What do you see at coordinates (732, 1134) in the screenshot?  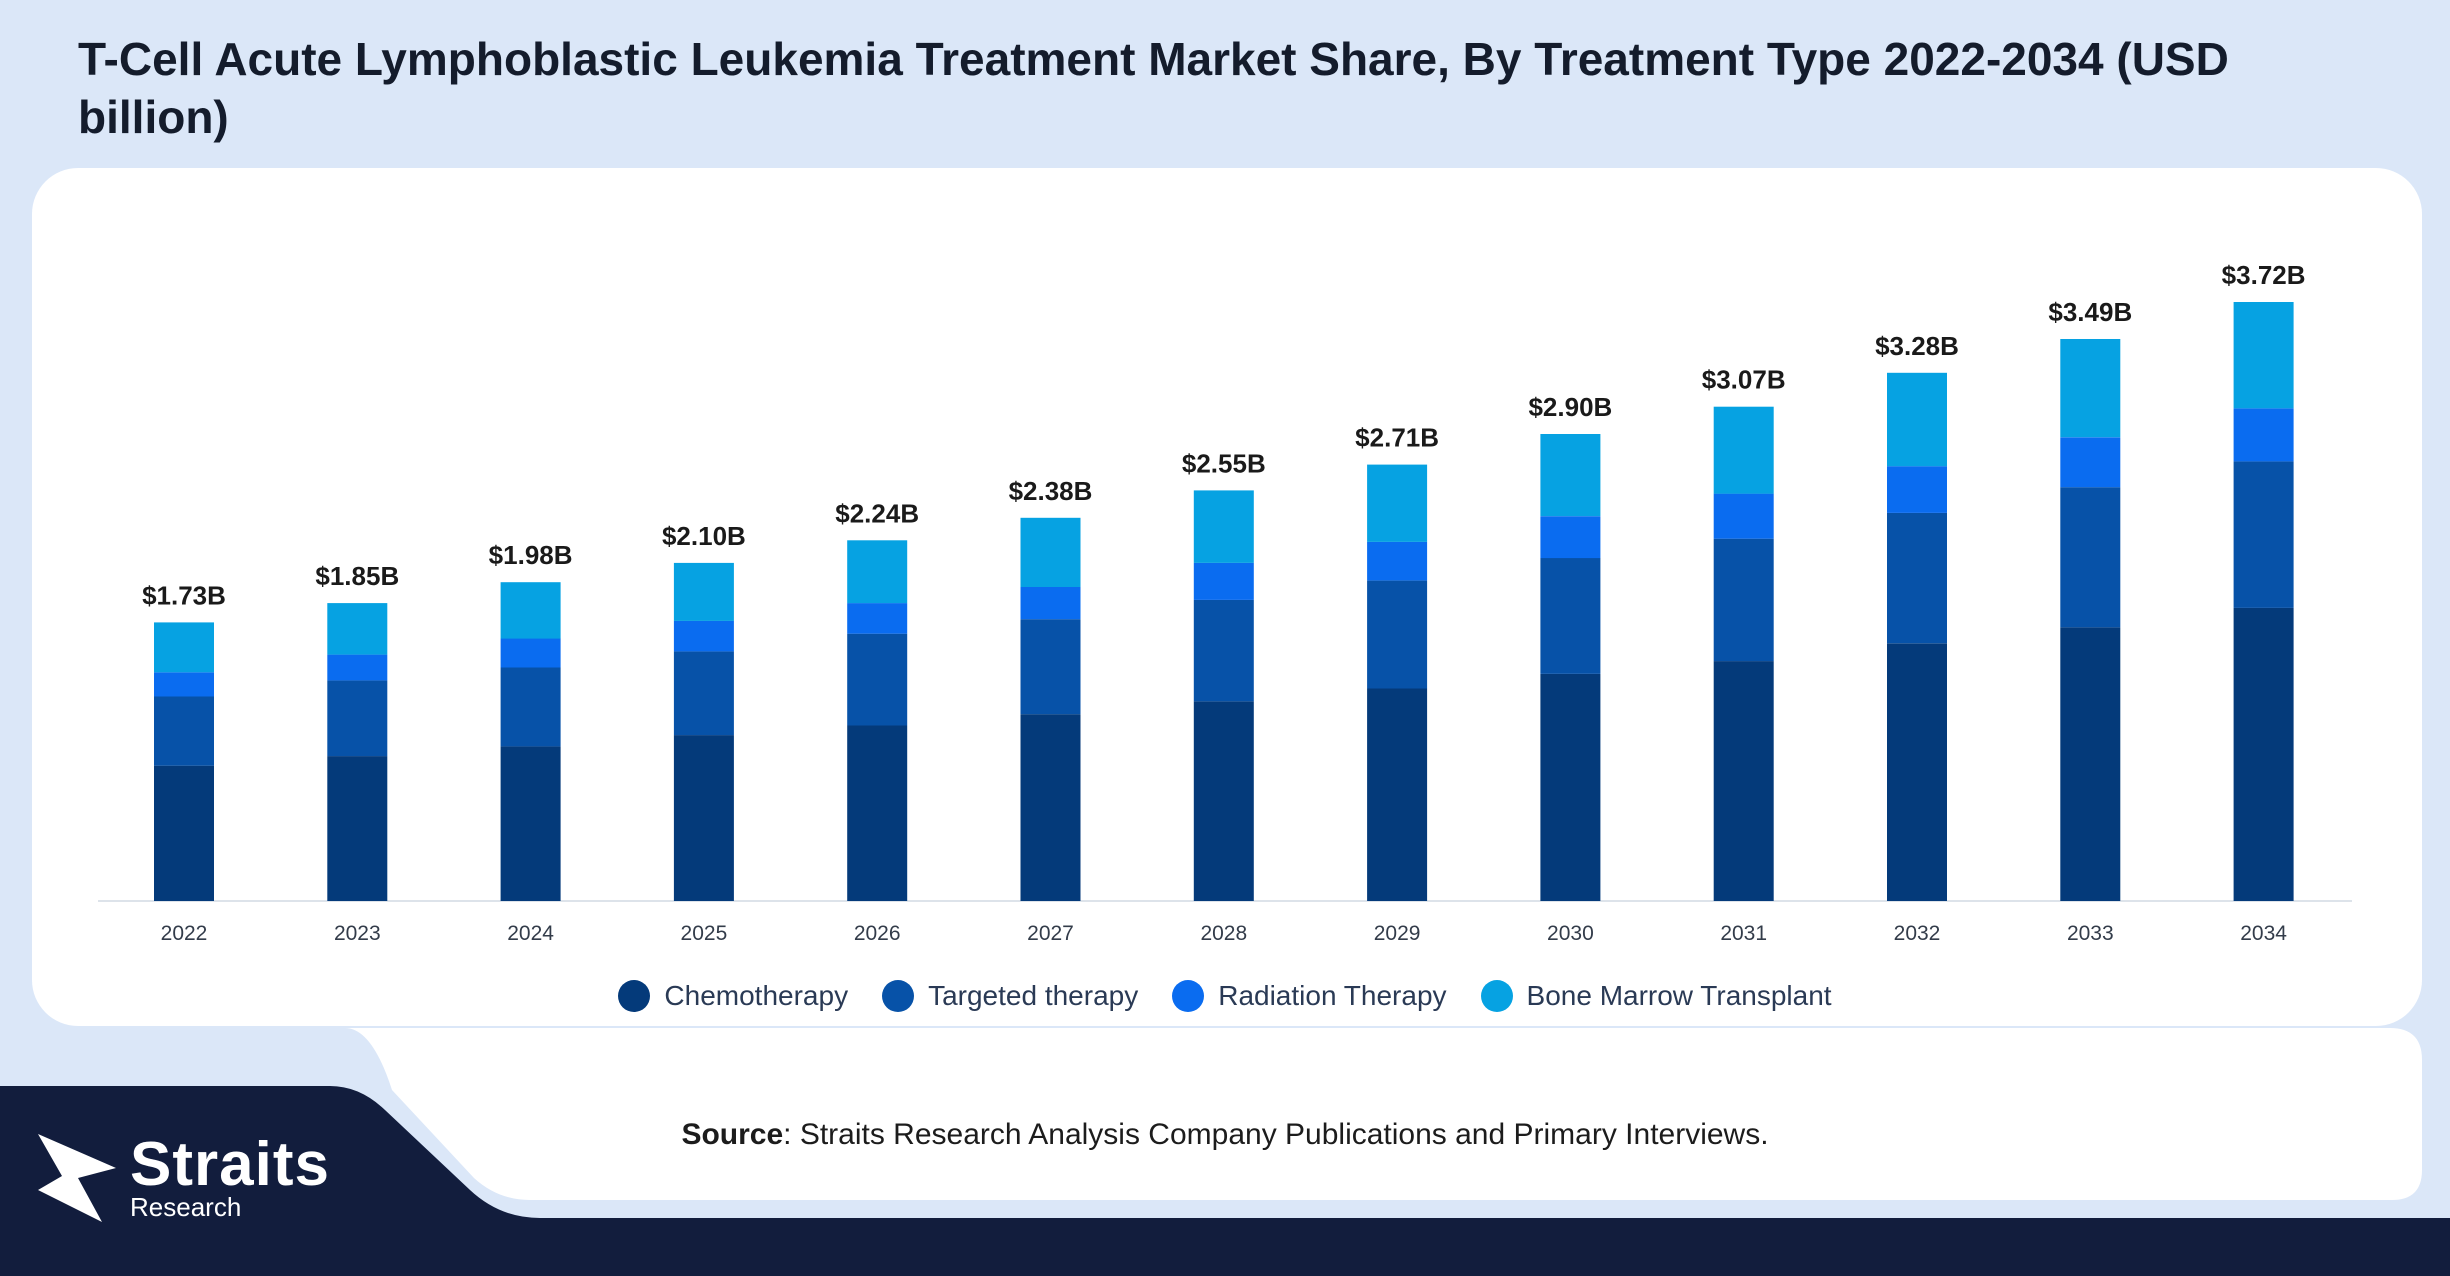 I see `source-label: Source` at bounding box center [732, 1134].